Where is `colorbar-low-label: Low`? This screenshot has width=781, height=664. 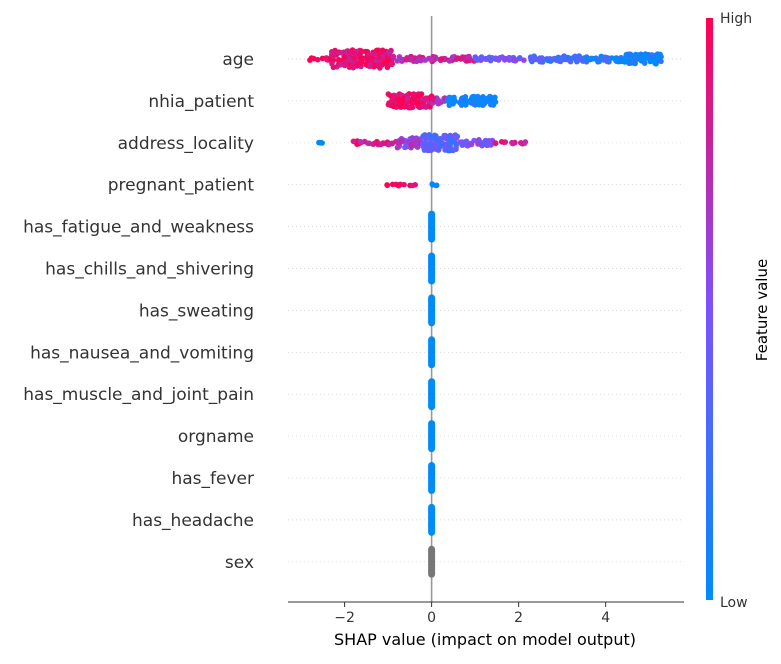 colorbar-low-label: Low is located at coordinates (734, 603).